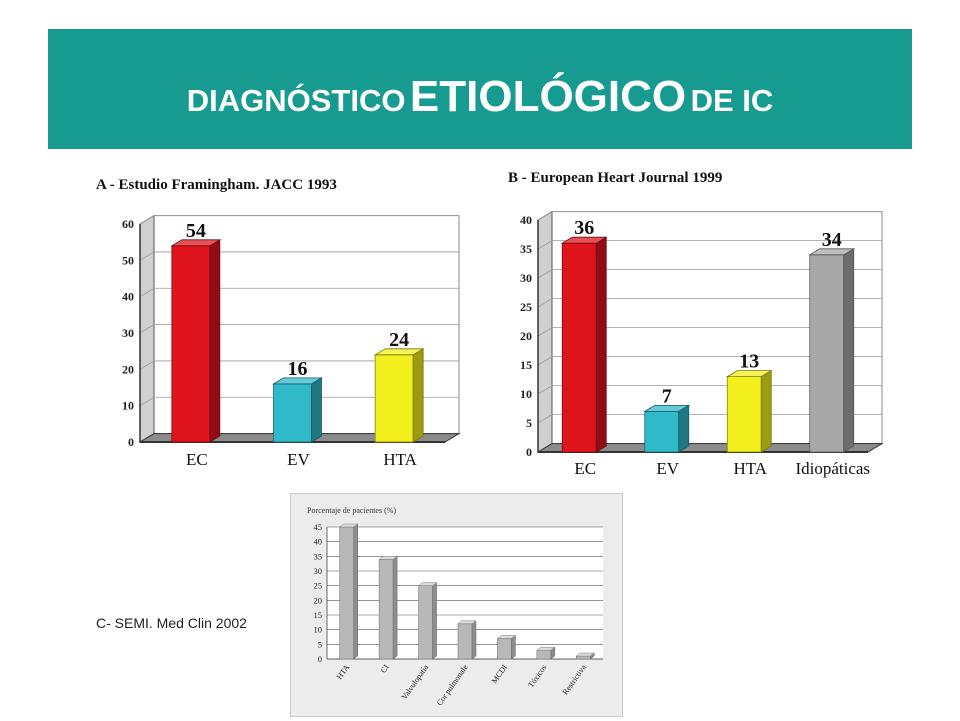 The image size is (960, 721). I want to click on bar-value-label: 54, so click(196, 231).